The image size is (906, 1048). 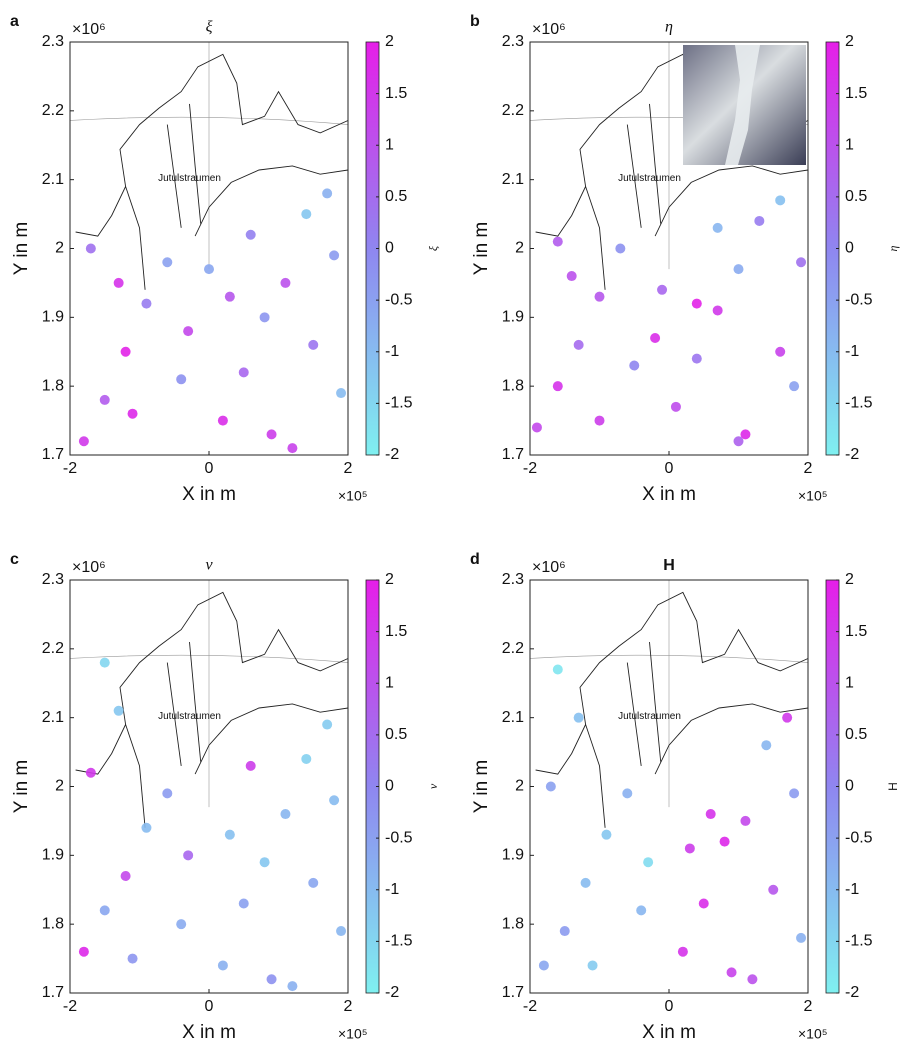 What do you see at coordinates (53, 385) in the screenshot?
I see `y-tick-label: 1.8` at bounding box center [53, 385].